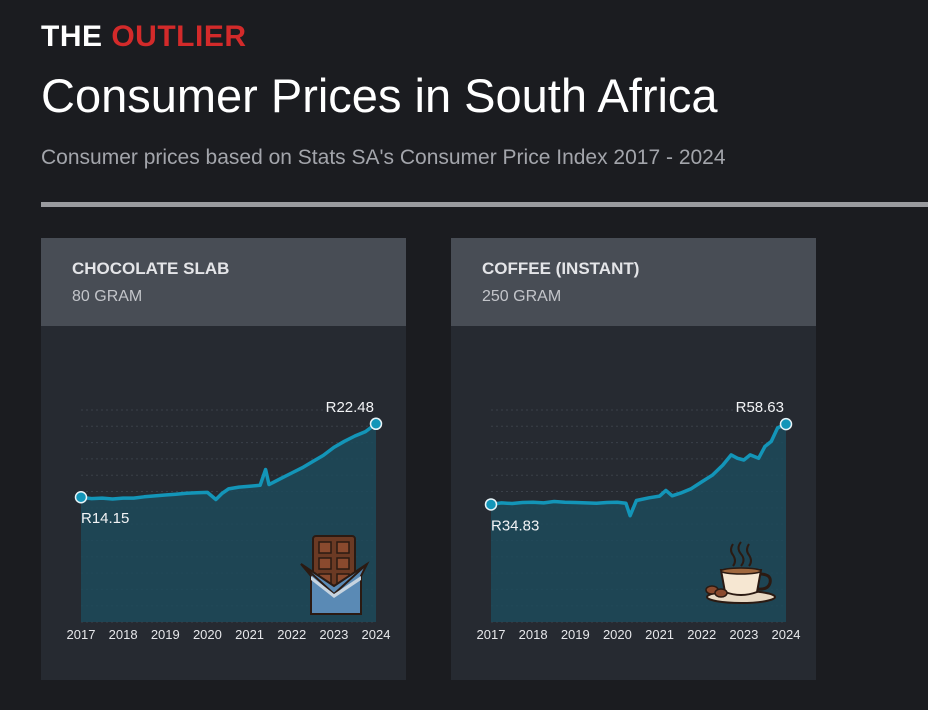  Describe the element at coordinates (515, 525) in the screenshot. I see `start-value-label: R34.83` at that location.